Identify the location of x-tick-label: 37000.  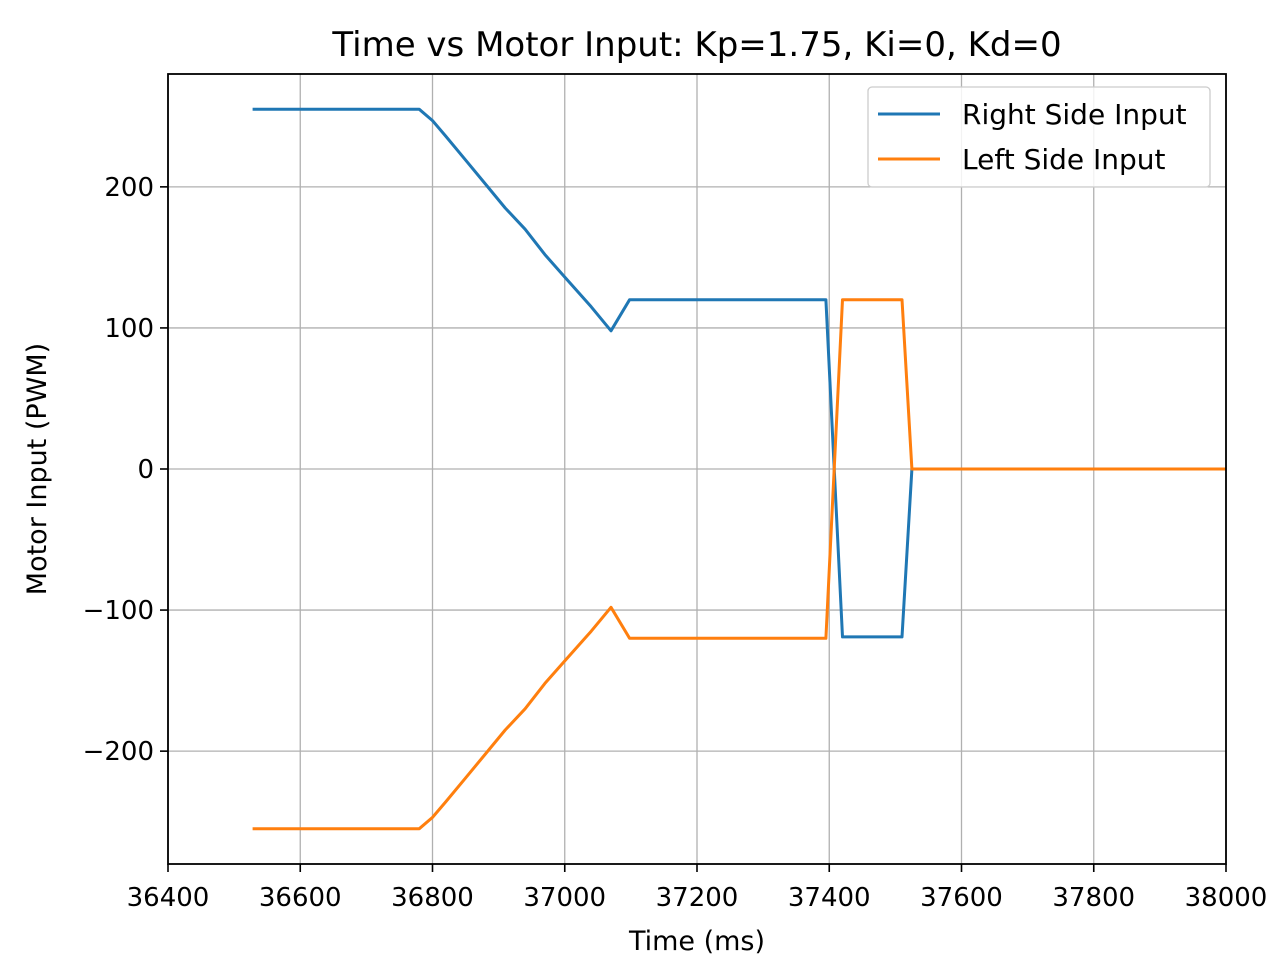
(564, 898).